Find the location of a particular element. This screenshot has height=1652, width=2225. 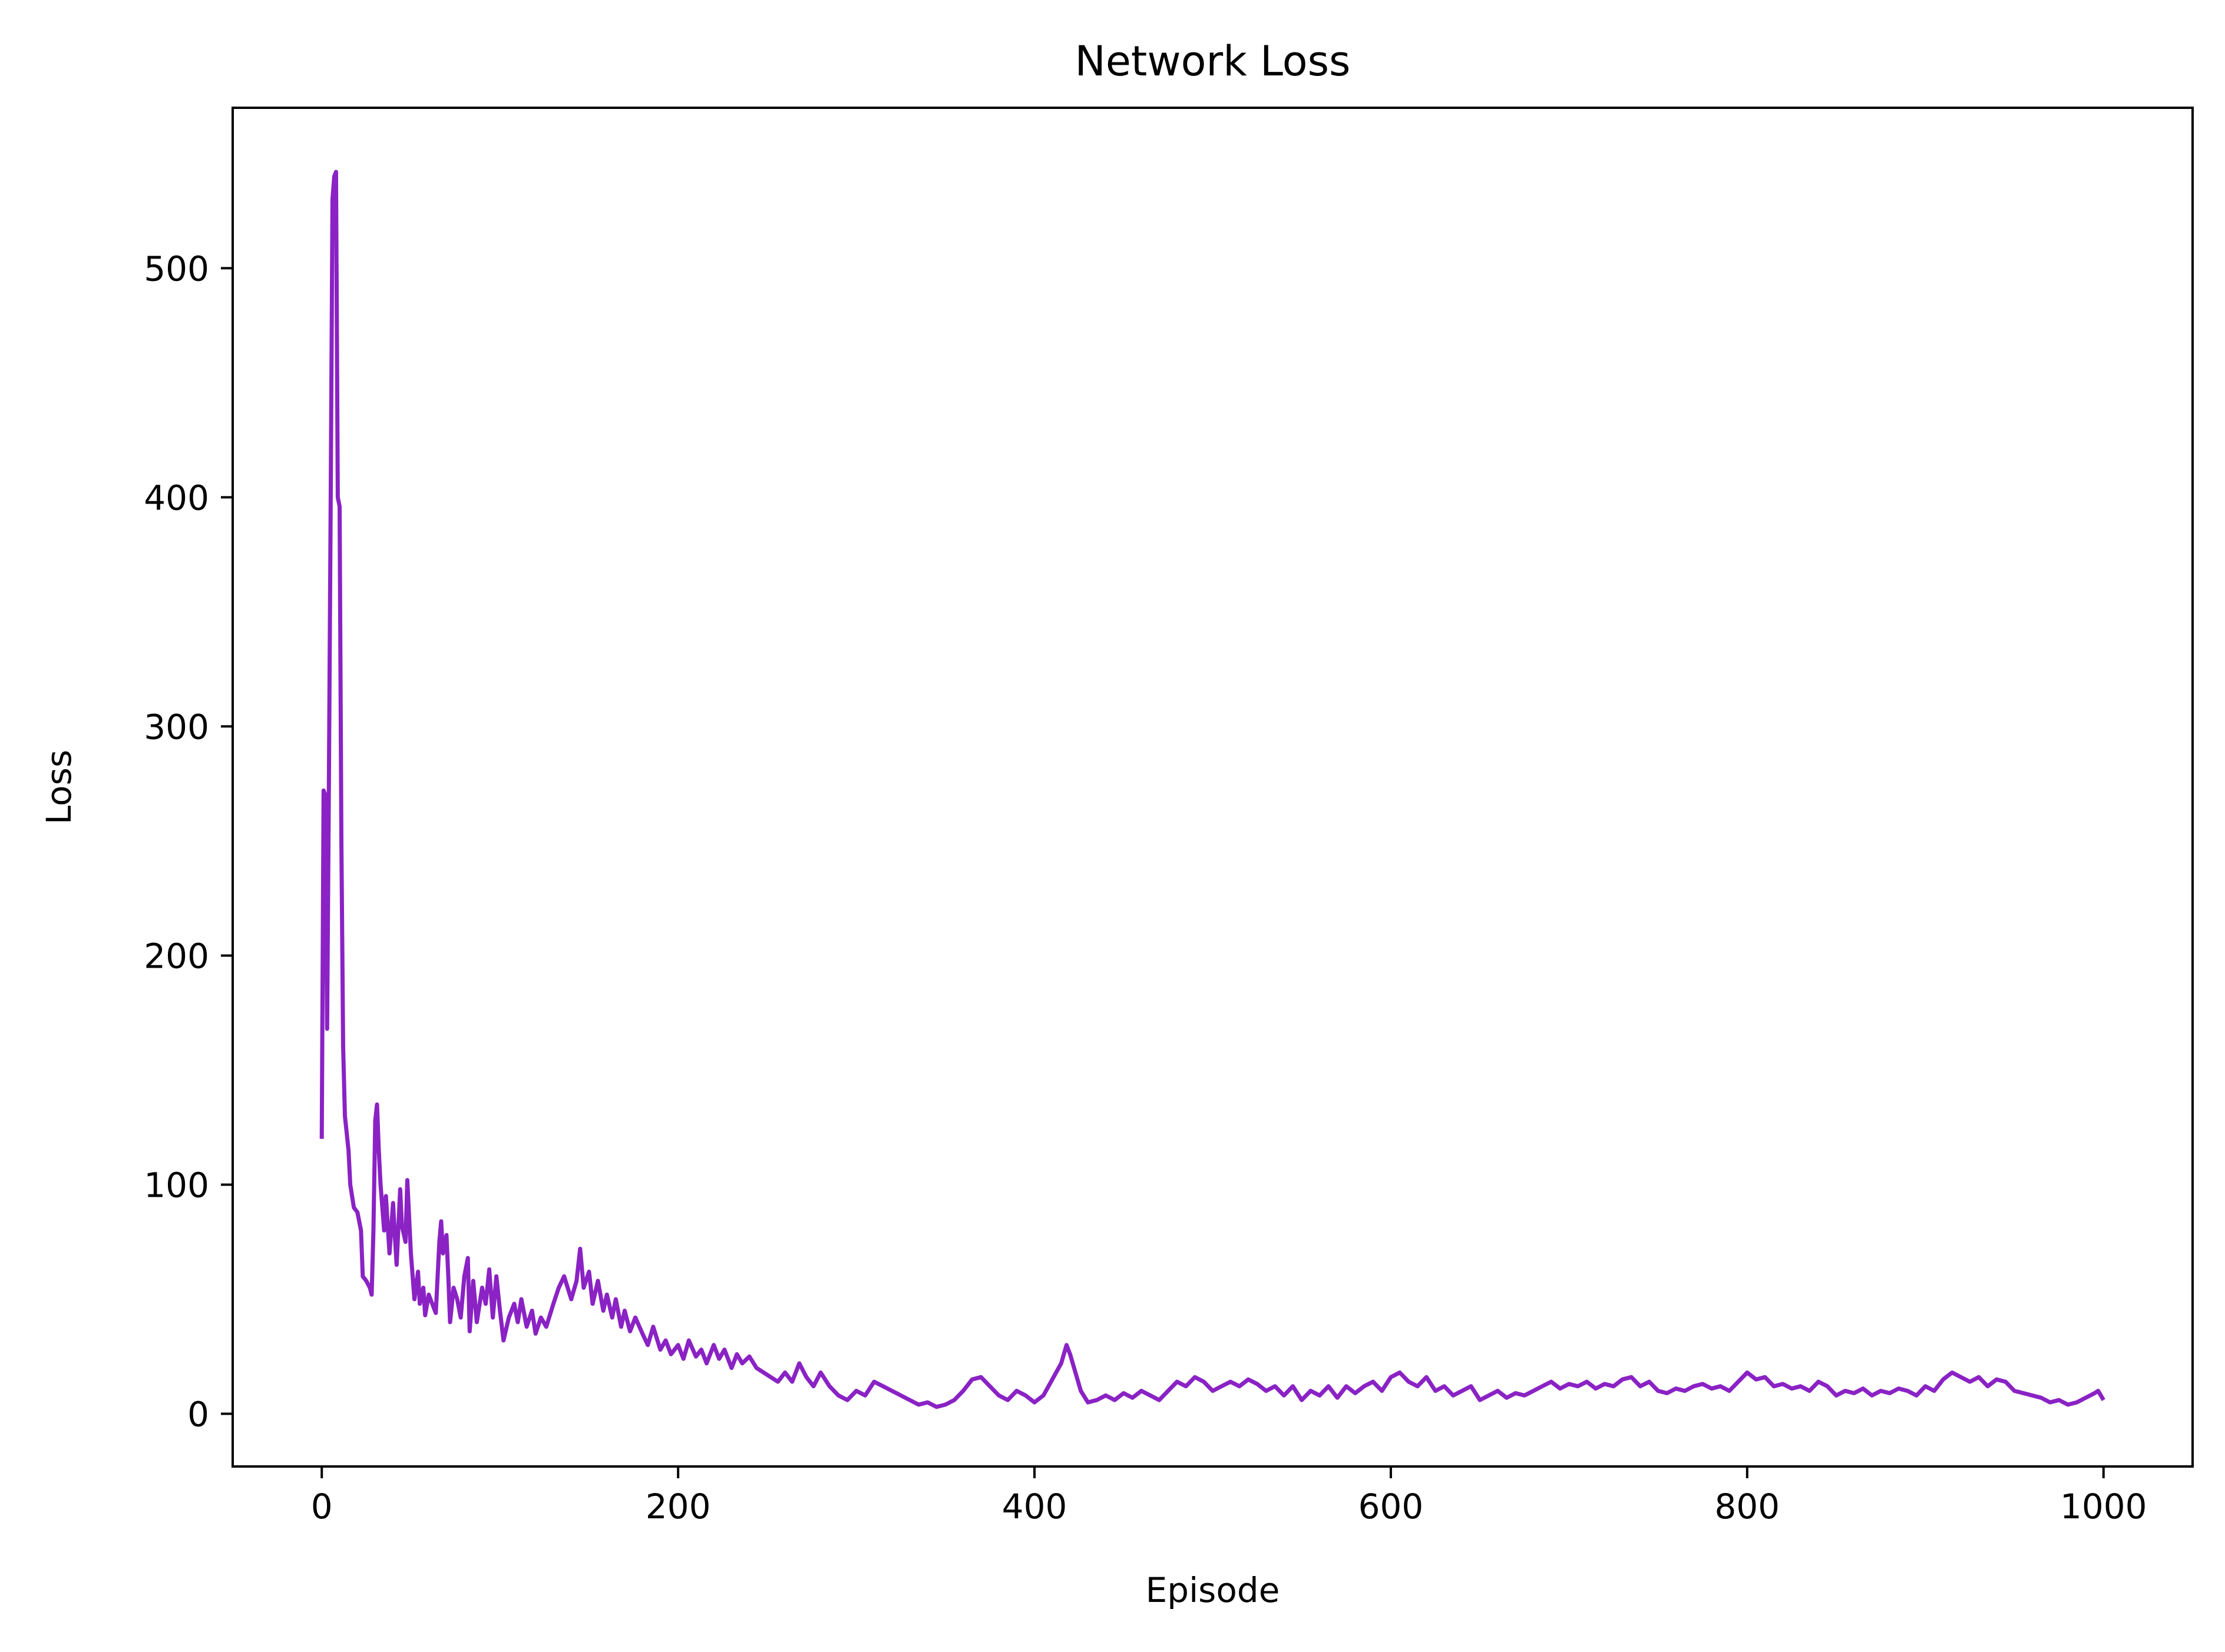

x-tick-label: 600 is located at coordinates (1391, 1507).